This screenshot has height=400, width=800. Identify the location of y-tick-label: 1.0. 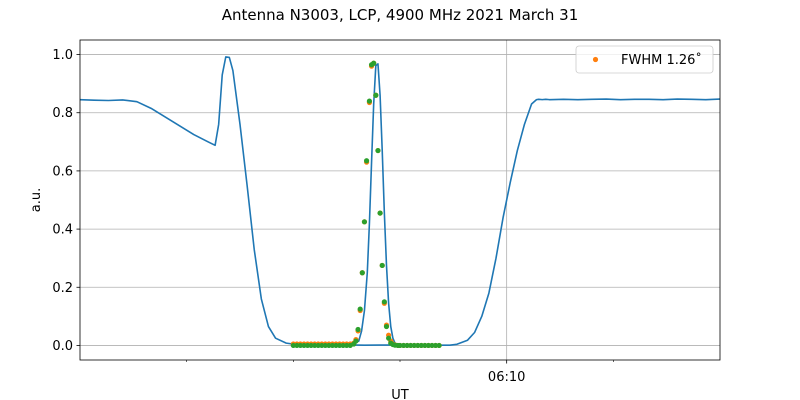
(62, 55).